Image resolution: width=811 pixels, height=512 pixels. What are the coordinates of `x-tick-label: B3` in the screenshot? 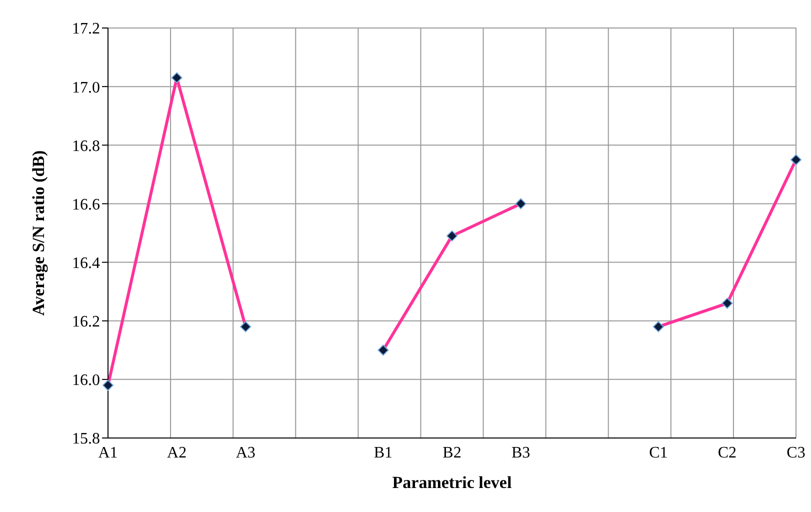 It's located at (520, 453).